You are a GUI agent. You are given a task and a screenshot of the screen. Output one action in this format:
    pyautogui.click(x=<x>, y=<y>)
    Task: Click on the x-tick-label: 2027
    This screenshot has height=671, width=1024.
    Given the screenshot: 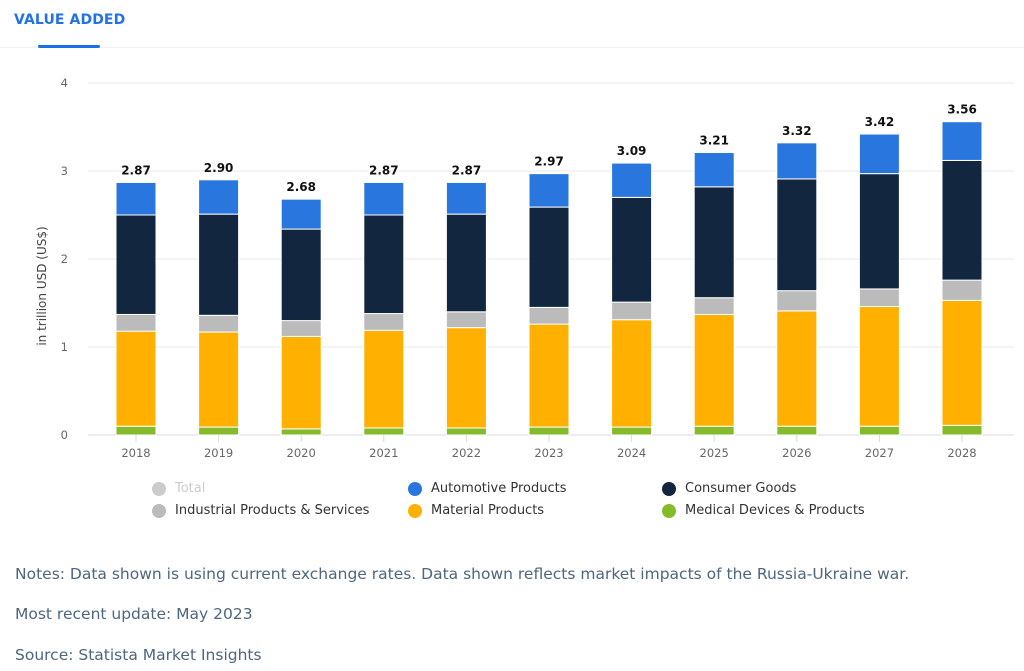 What is the action you would take?
    pyautogui.click(x=879, y=453)
    